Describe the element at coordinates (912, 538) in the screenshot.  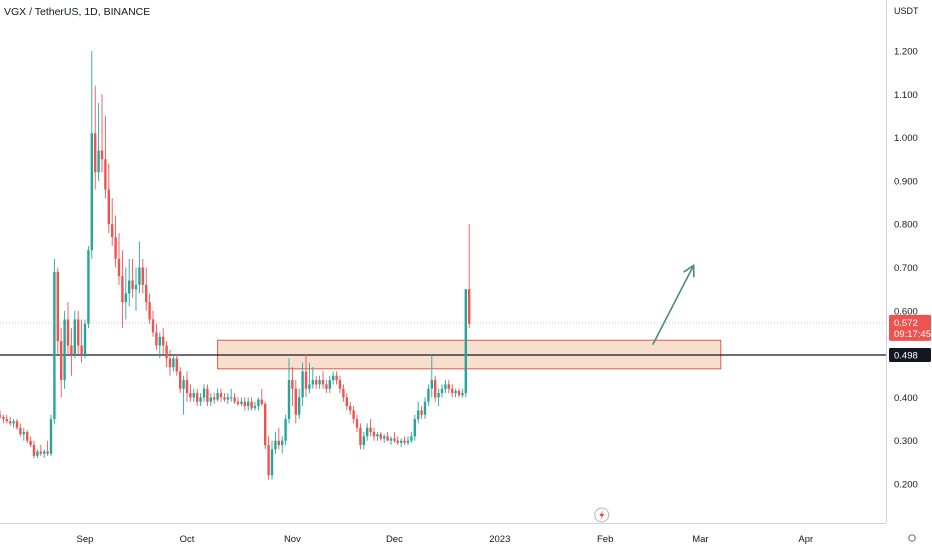
I see `gear-icon` at that location.